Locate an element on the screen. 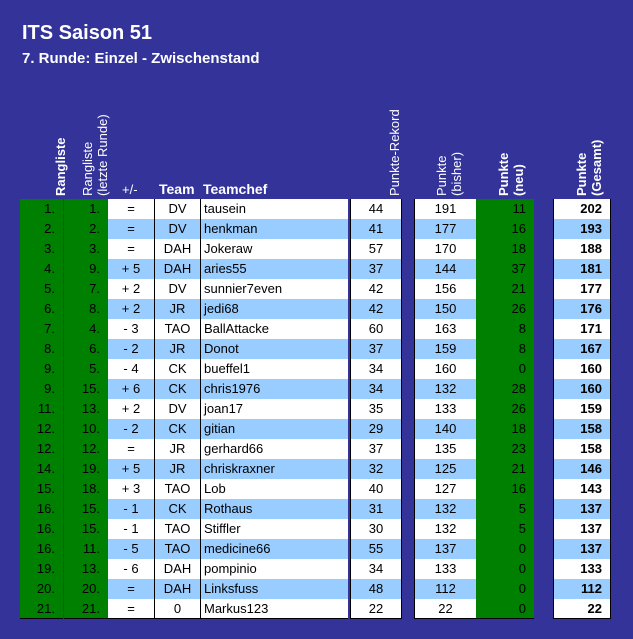 The image size is (633, 639). cell-teamchef: bueffel1 is located at coordinates (274, 369).